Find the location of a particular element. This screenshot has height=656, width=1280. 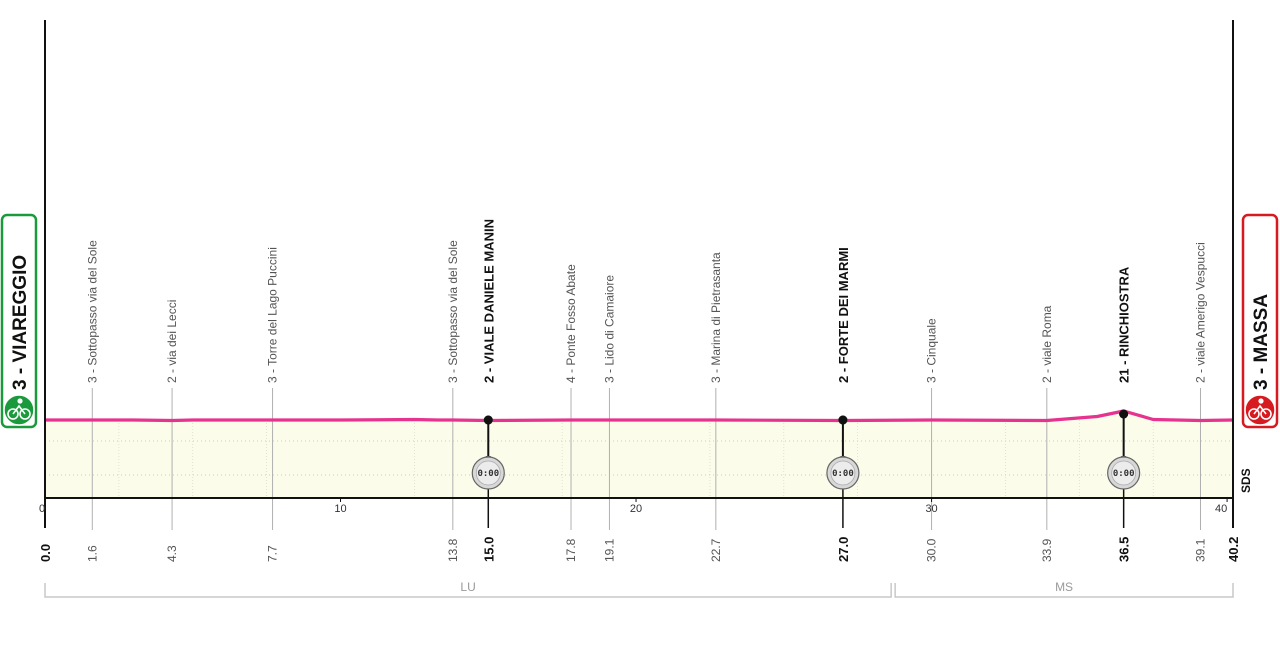

finish-badge is located at coordinates (1260, 321).